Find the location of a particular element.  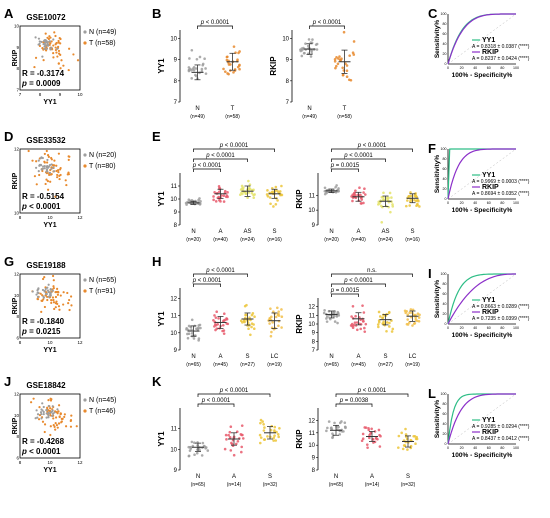

group-n-label: (n=40) is located at coordinates (220, 240).